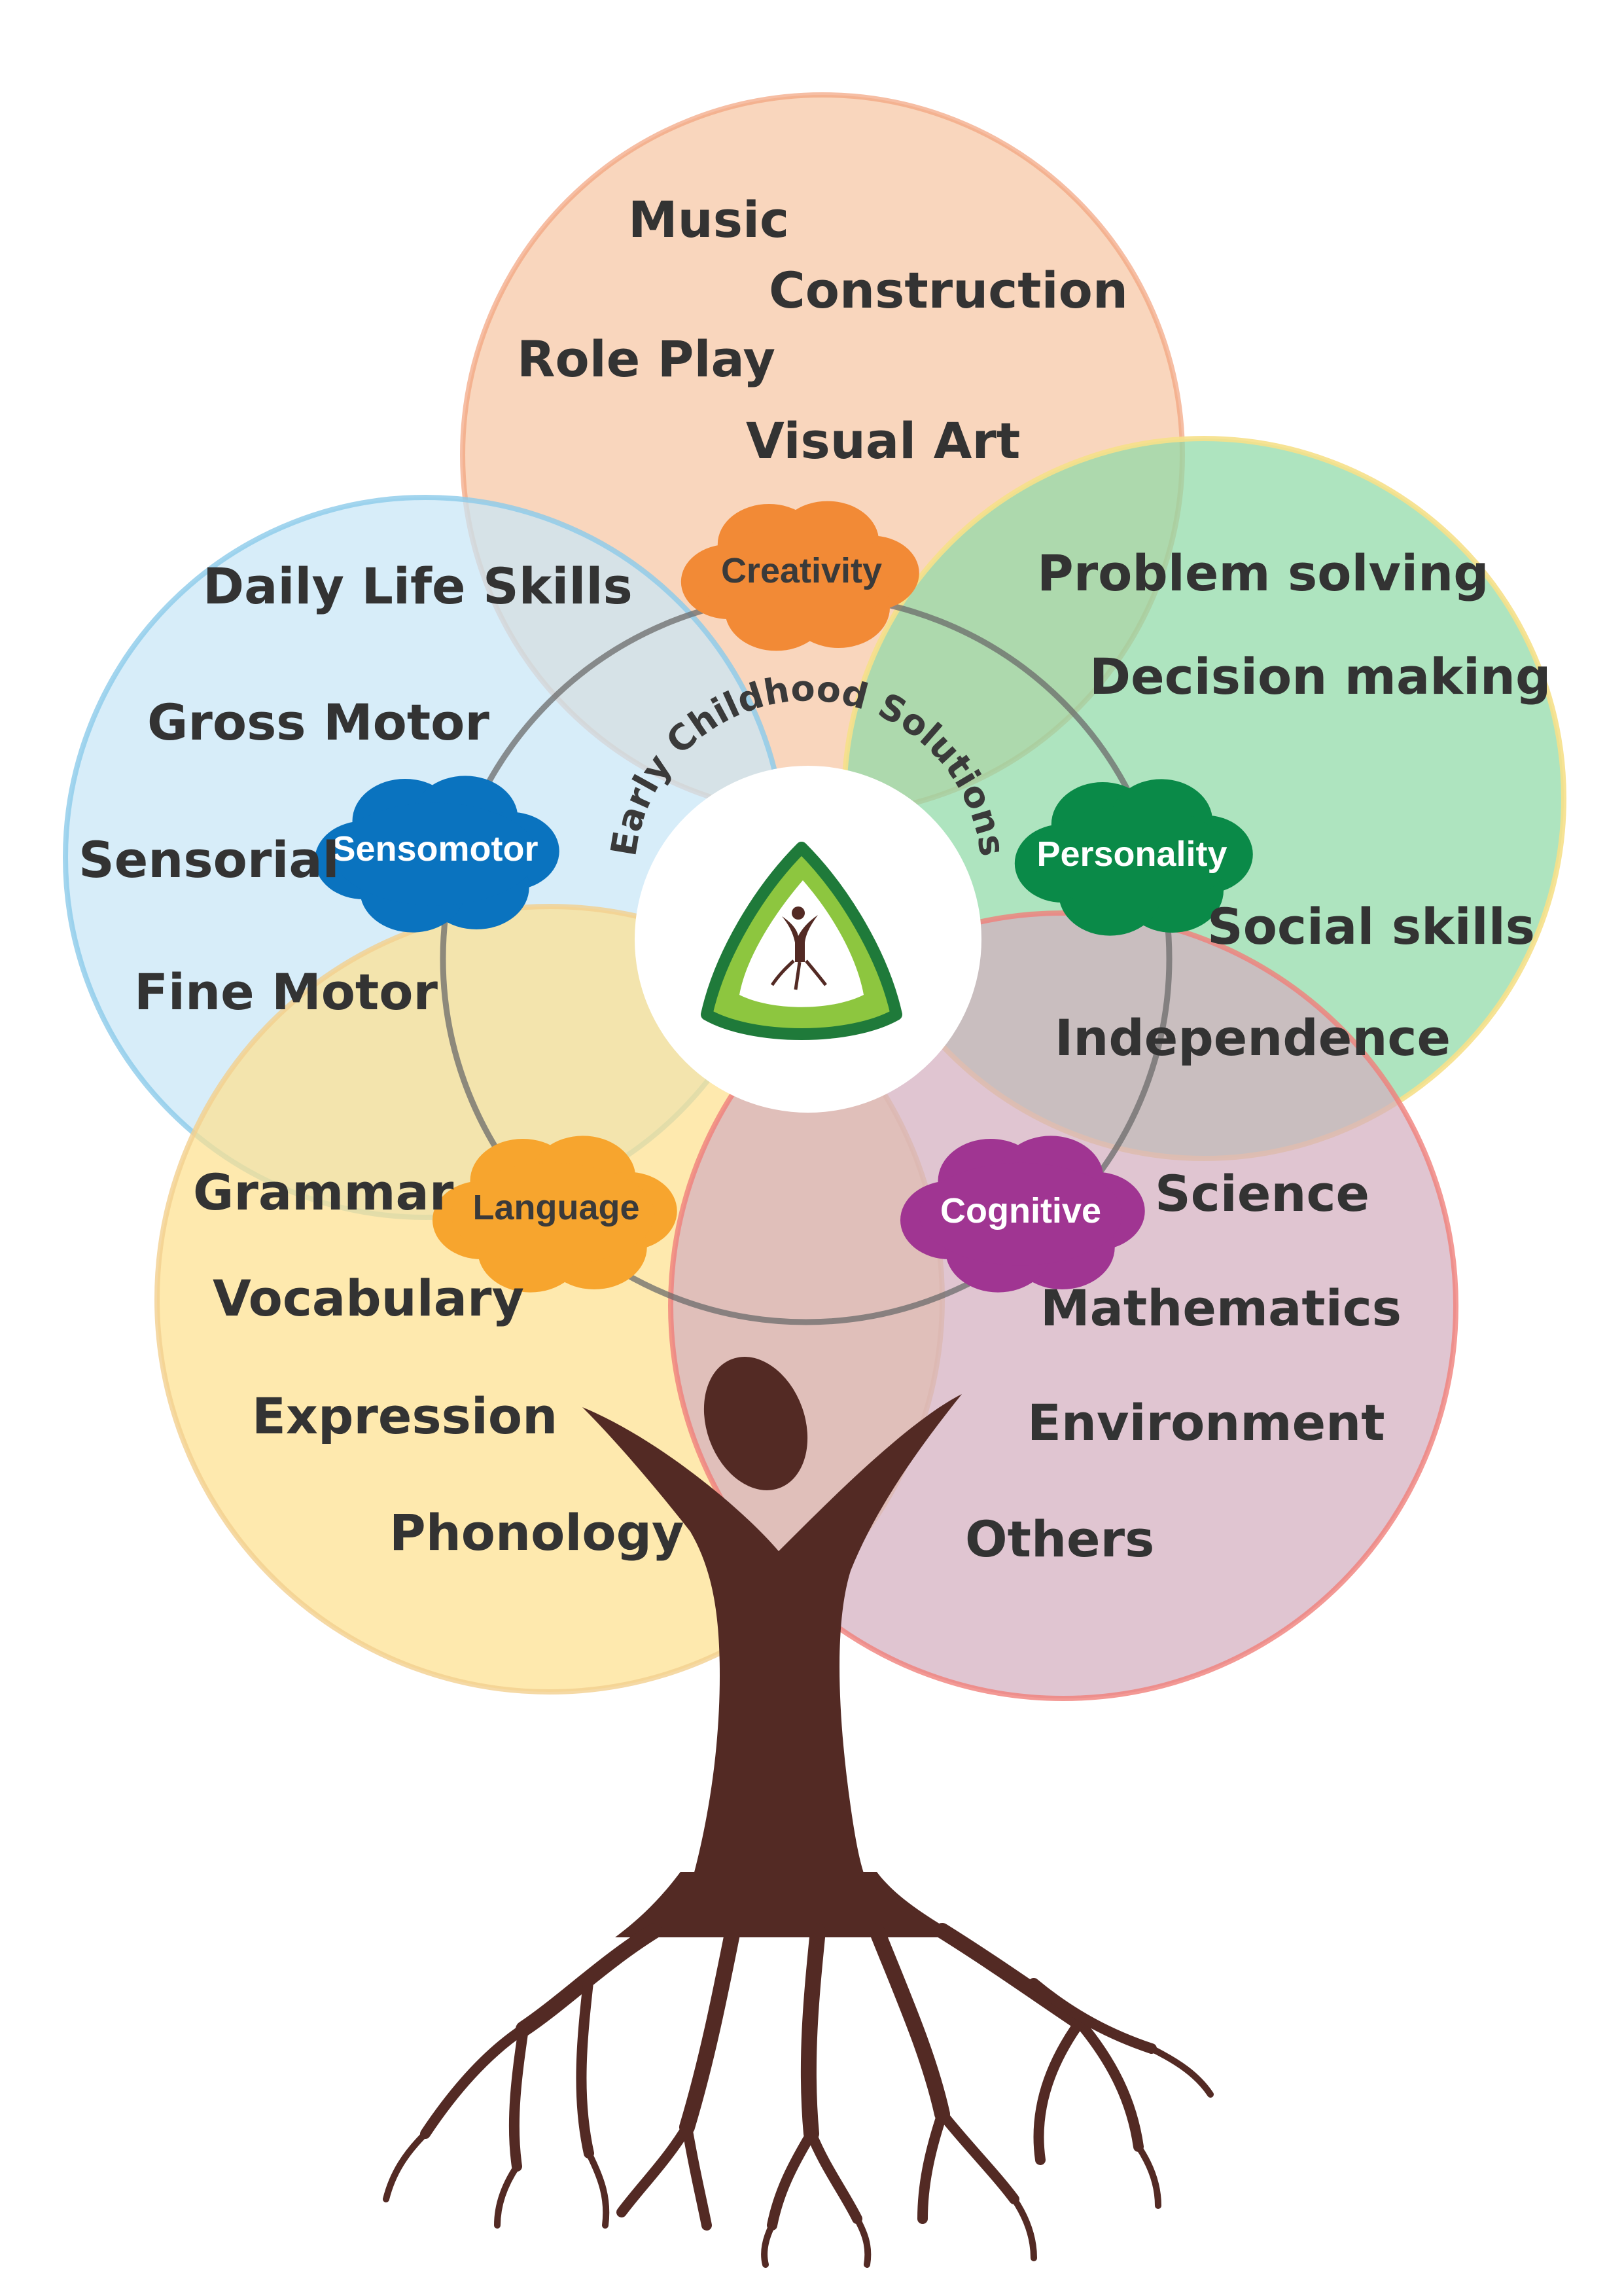  Describe the element at coordinates (1320, 676) in the screenshot. I see `skill-label: Decision making` at that location.